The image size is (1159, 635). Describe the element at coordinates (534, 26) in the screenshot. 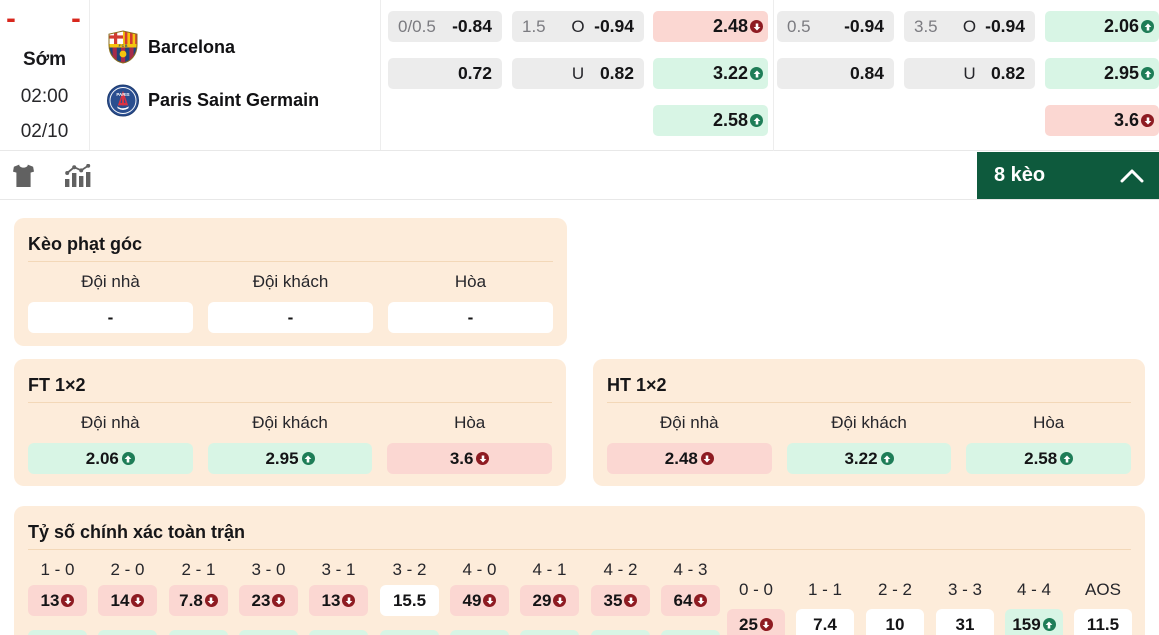

I see `ou-line: 1.5` at that location.